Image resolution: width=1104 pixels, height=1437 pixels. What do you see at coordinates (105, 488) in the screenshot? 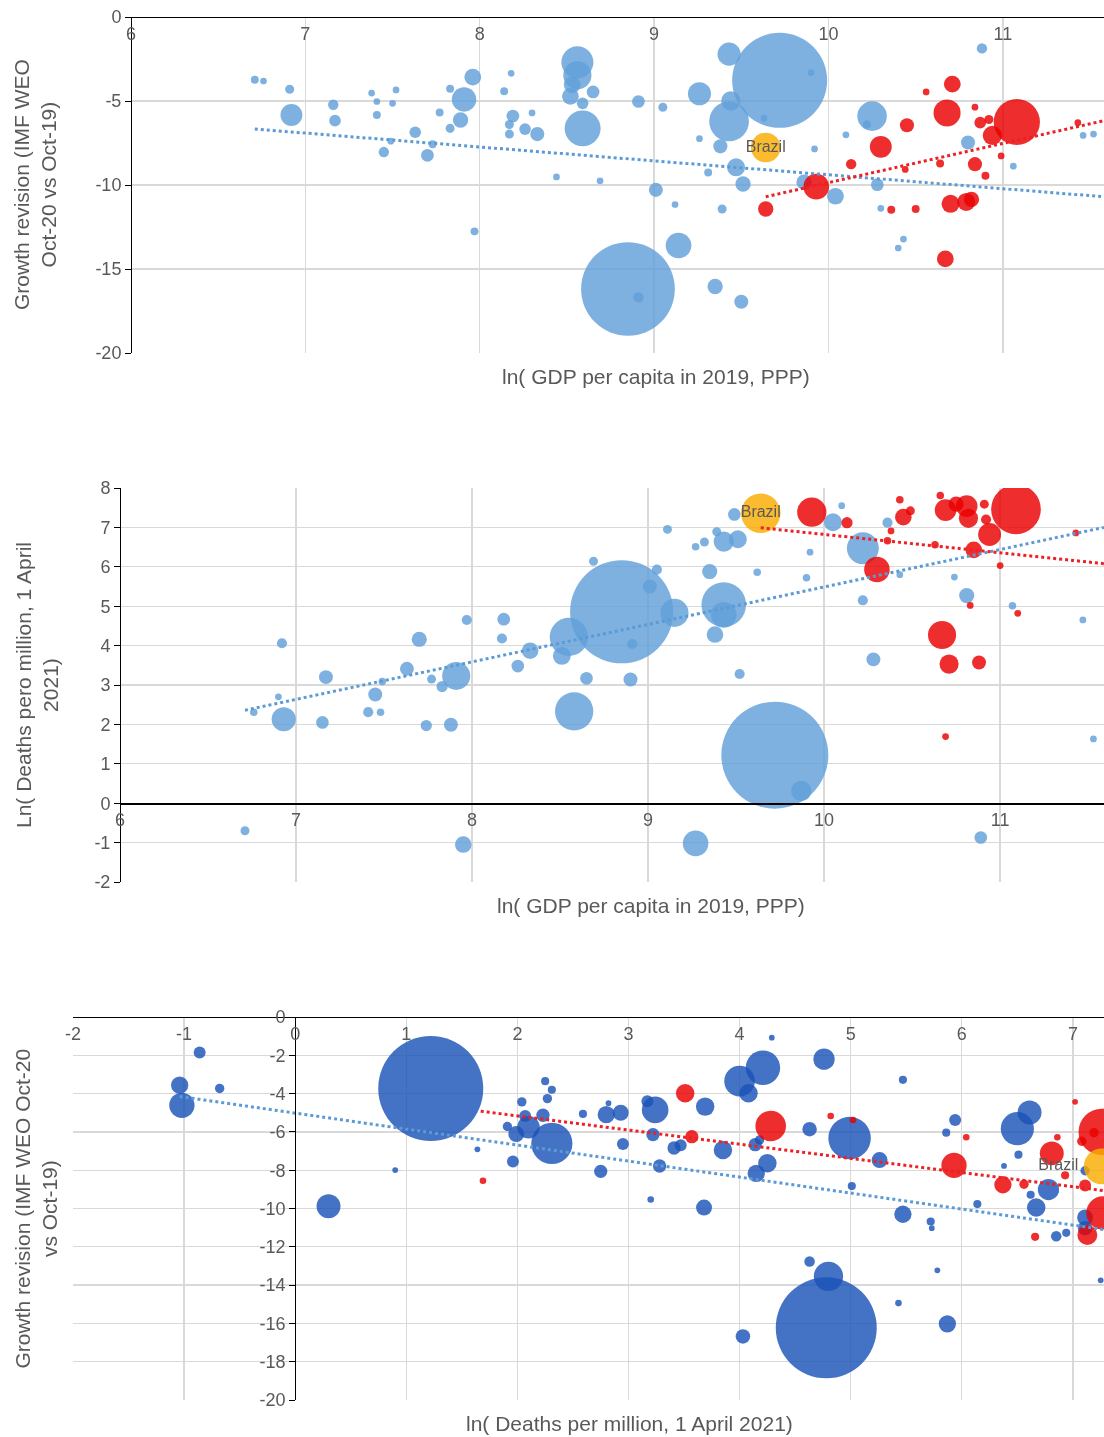
I see `y-tick-label: 8` at bounding box center [105, 488].